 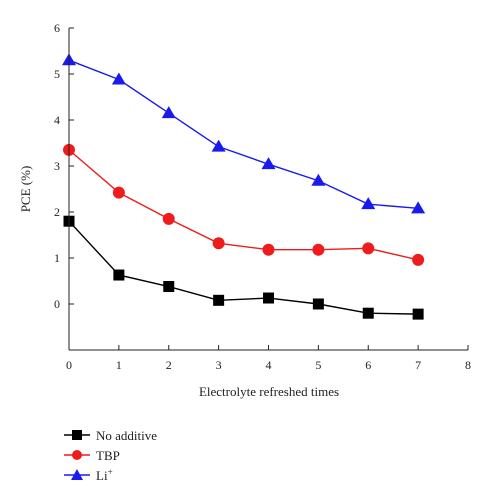 I want to click on x-tick-label: 5, so click(x=318, y=365).